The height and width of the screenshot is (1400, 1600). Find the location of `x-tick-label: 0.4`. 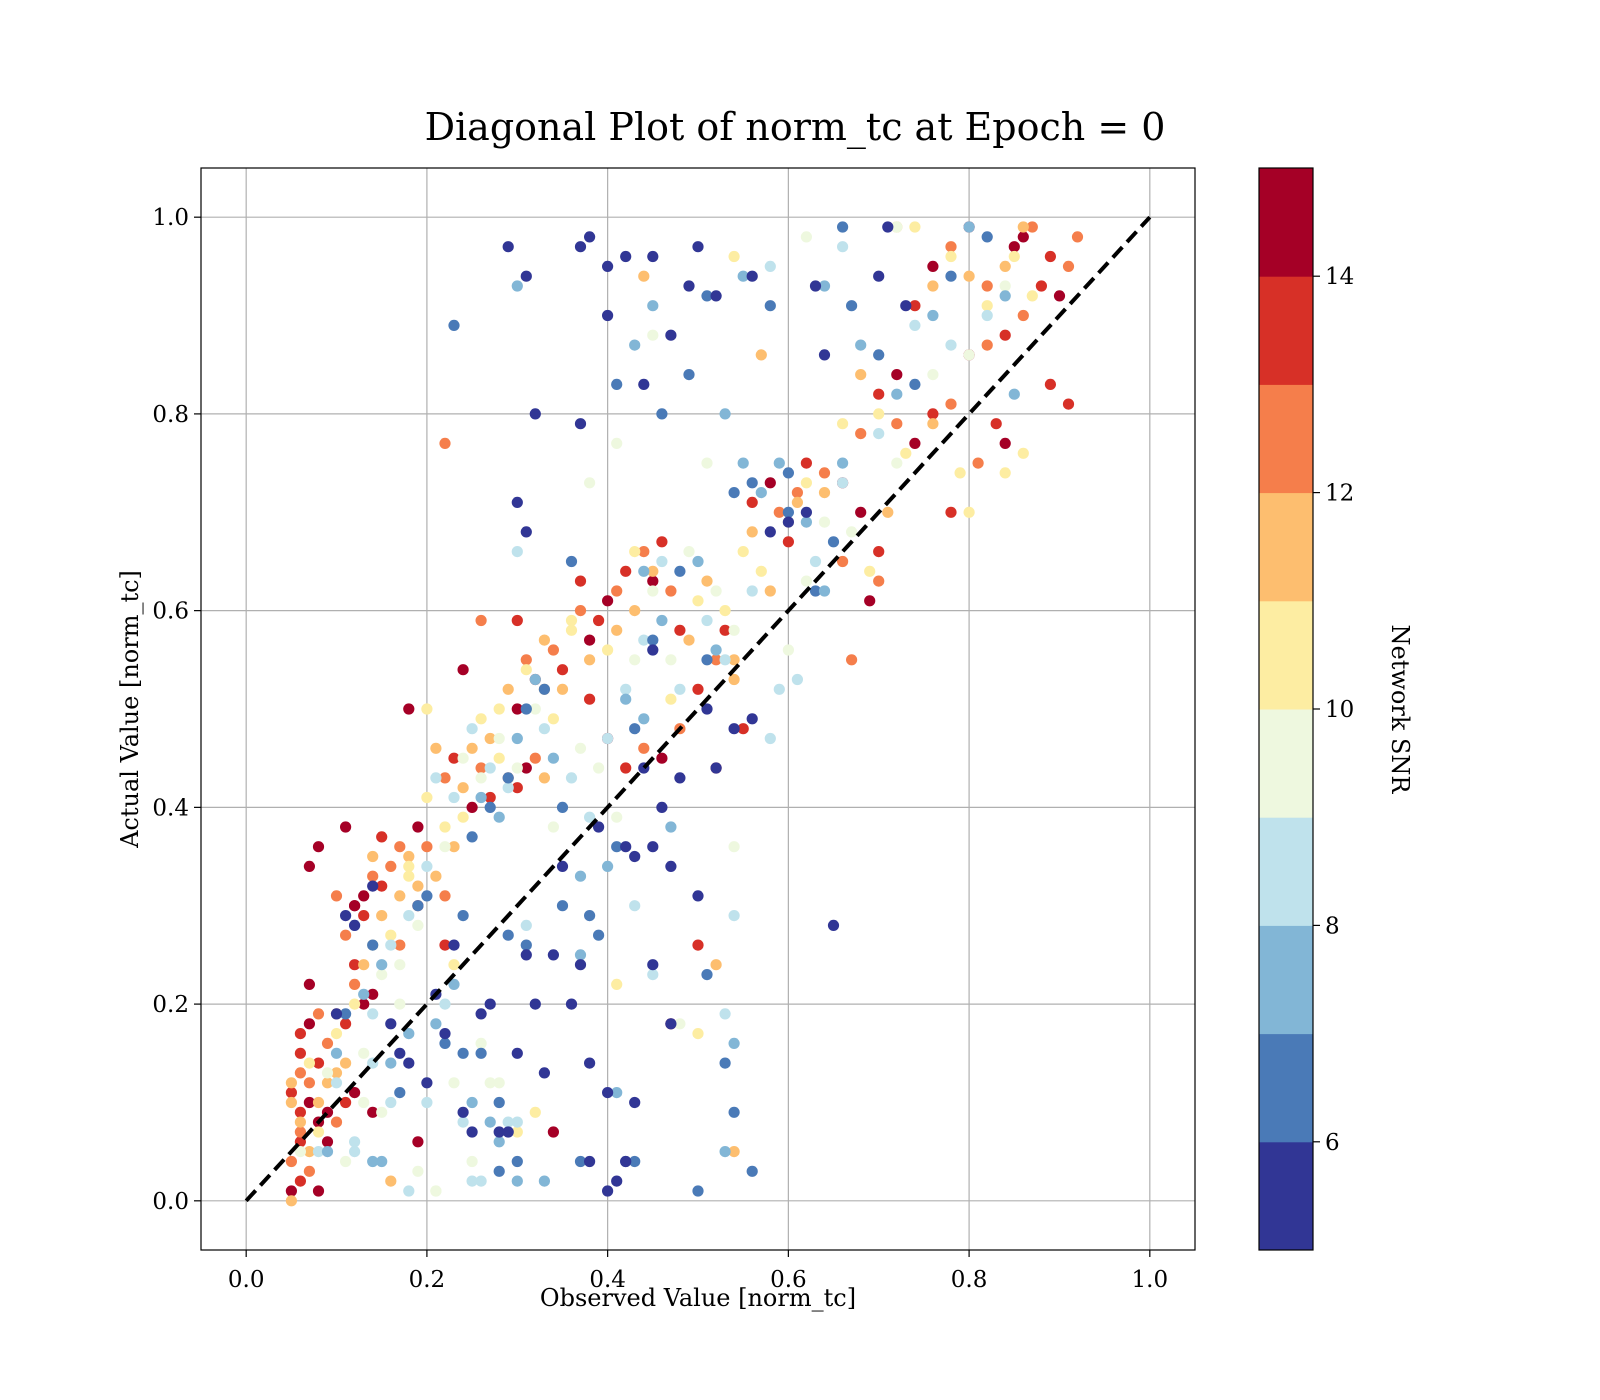

x-tick-label: 0.4 is located at coordinates (607, 1280).